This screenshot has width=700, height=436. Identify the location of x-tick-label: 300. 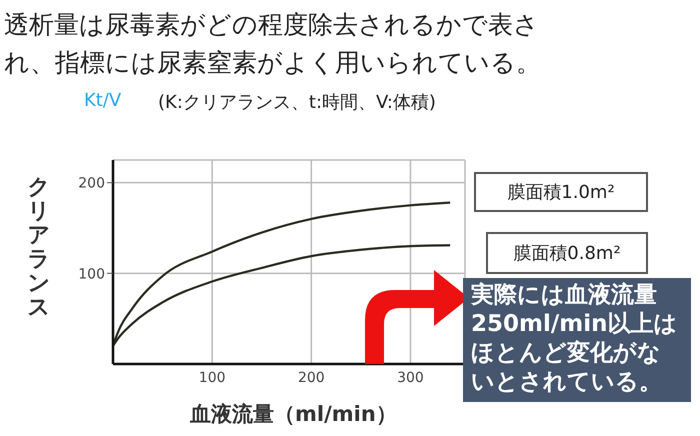
(410, 378).